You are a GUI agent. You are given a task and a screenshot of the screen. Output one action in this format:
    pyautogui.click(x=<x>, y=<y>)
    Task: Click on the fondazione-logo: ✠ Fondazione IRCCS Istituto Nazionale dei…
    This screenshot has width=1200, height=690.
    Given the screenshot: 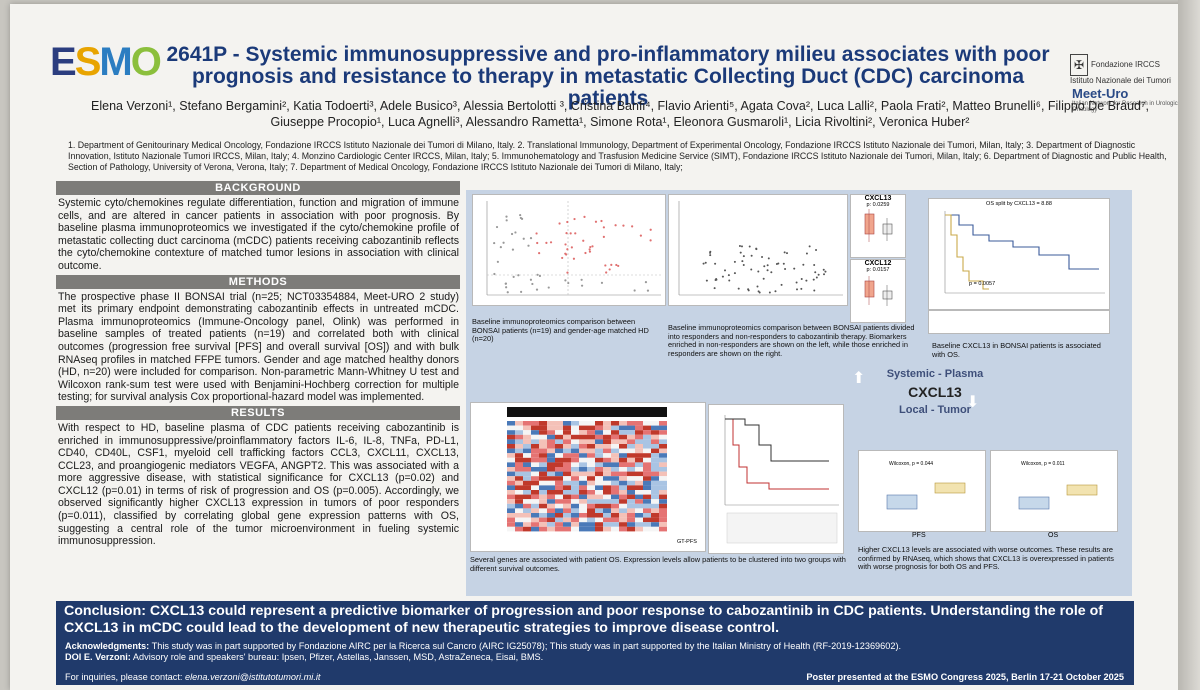 What is the action you would take?
    pyautogui.click(x=1125, y=69)
    